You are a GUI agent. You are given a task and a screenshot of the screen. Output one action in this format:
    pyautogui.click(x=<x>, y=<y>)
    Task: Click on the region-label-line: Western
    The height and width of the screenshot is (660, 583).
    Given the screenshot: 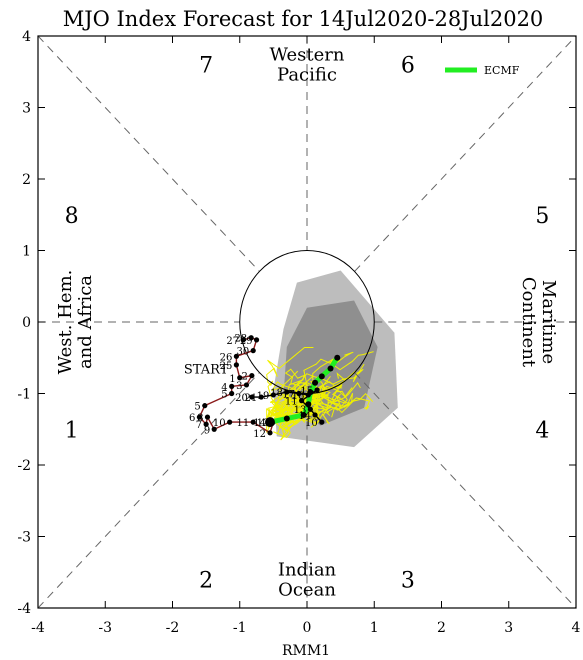 What is the action you would take?
    pyautogui.click(x=306, y=55)
    